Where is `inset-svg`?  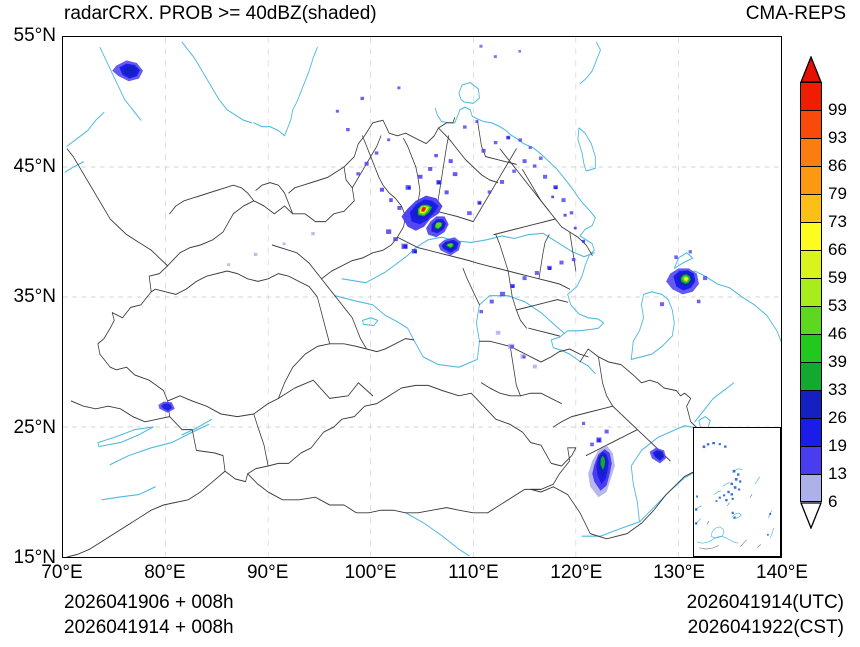
inset-svg is located at coordinates (734, 495).